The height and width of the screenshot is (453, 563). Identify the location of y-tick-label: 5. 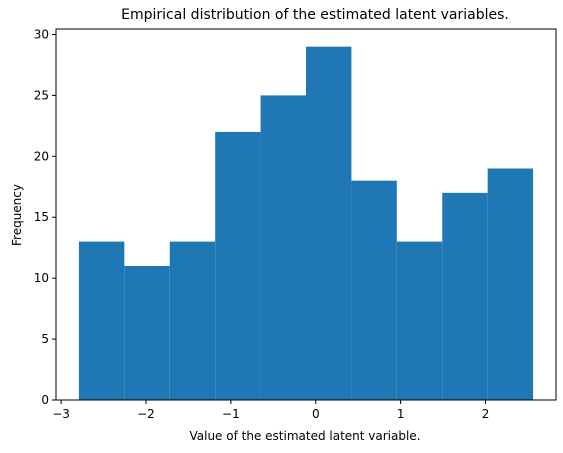
(45, 339).